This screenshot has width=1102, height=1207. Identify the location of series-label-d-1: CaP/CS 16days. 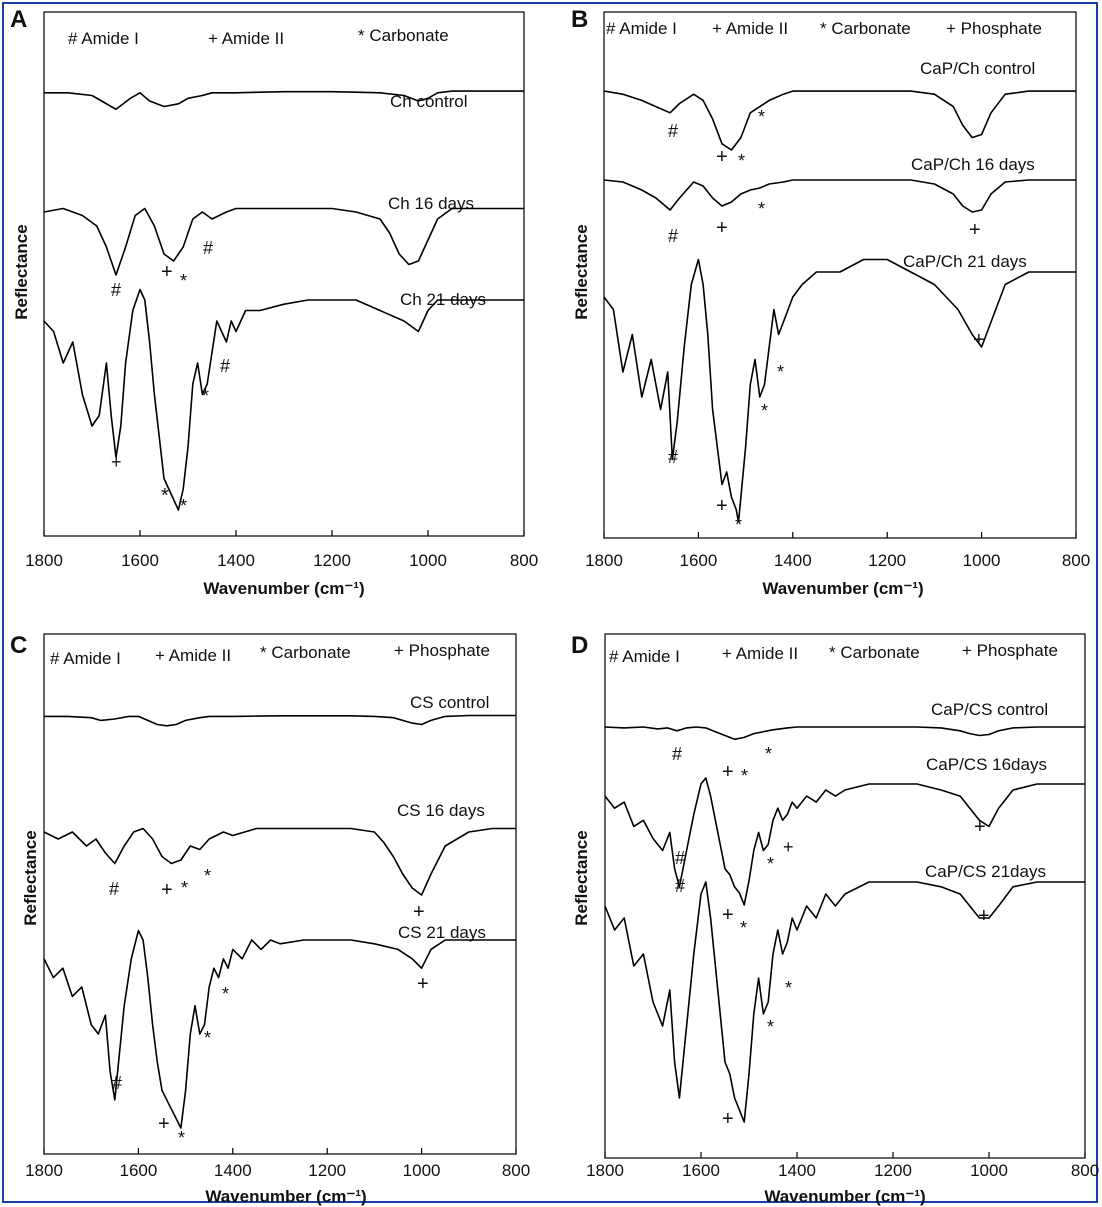
(986, 764).